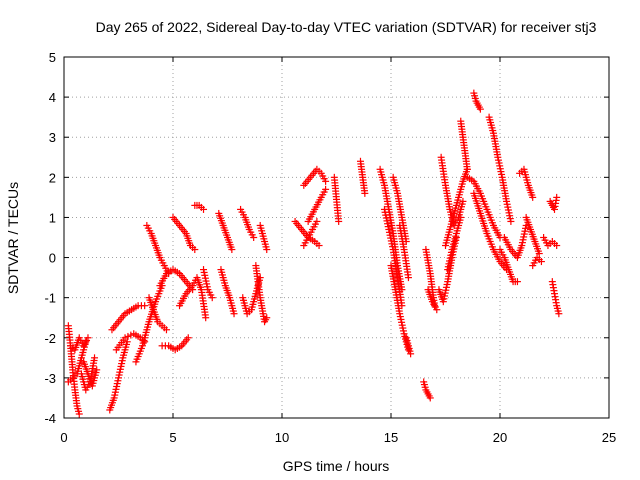 The width and height of the screenshot is (640, 480). Describe the element at coordinates (13, 238) in the screenshot. I see `y-axis-label: SDTVAR / TECUs` at that location.